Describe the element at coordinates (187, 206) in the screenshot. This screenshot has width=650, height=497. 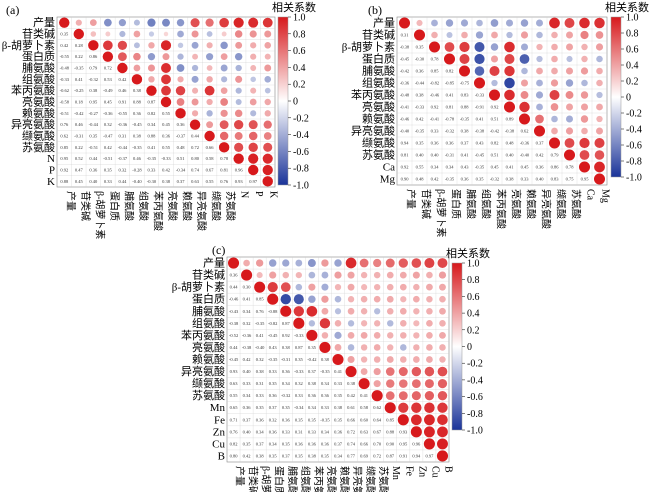
I see `column-label: 赖氨酸` at that location.